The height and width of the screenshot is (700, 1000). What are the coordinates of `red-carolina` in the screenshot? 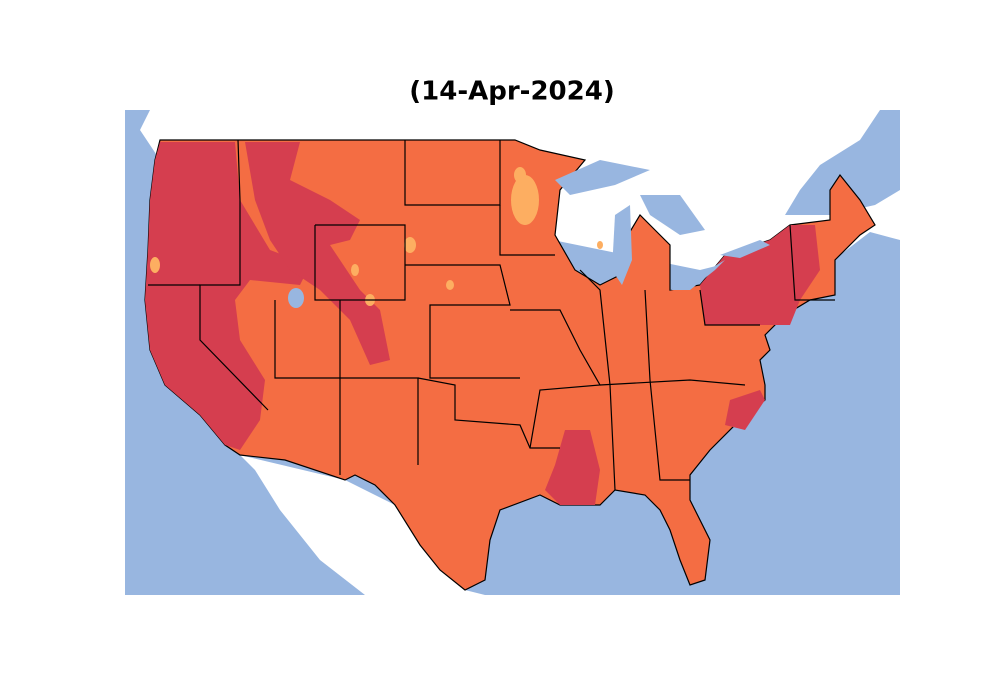 It's located at (745, 410).